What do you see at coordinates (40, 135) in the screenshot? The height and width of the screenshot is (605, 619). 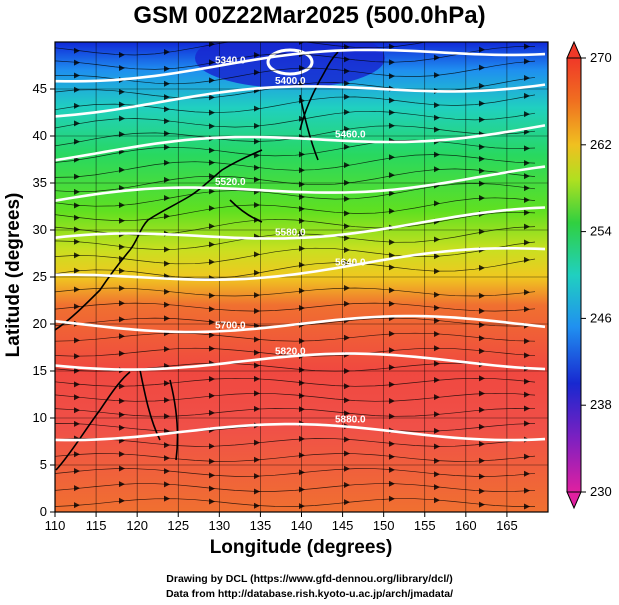 I see `y-tick-label: 40` at bounding box center [40, 135].